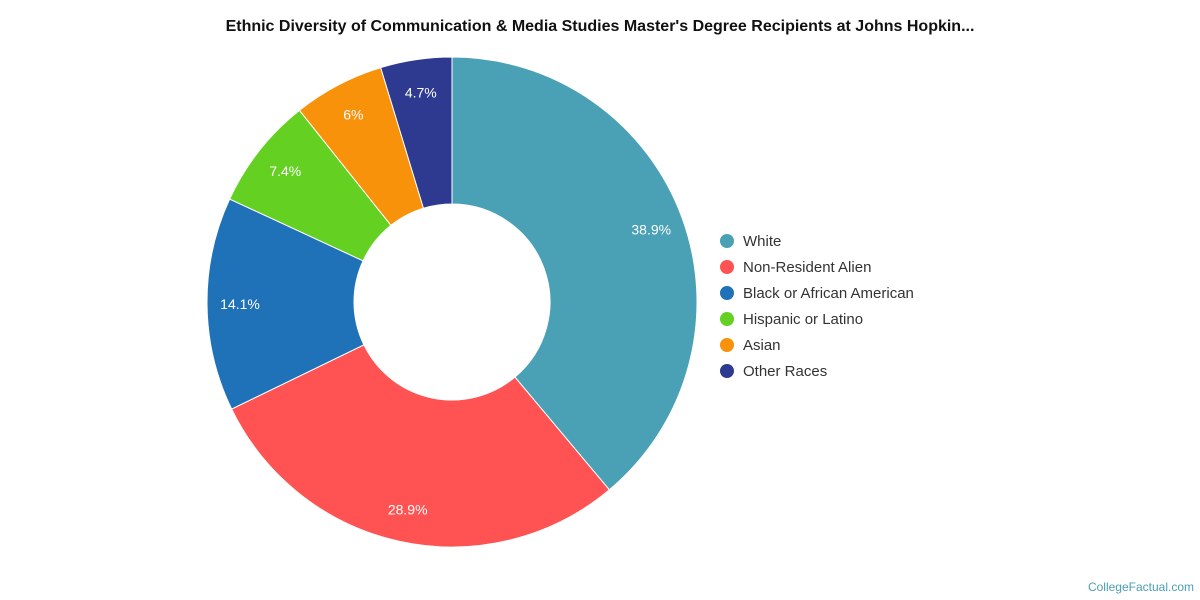 The image size is (1200, 600). Describe the element at coordinates (807, 267) in the screenshot. I see `legend-label: Non-Resident Alien` at that location.